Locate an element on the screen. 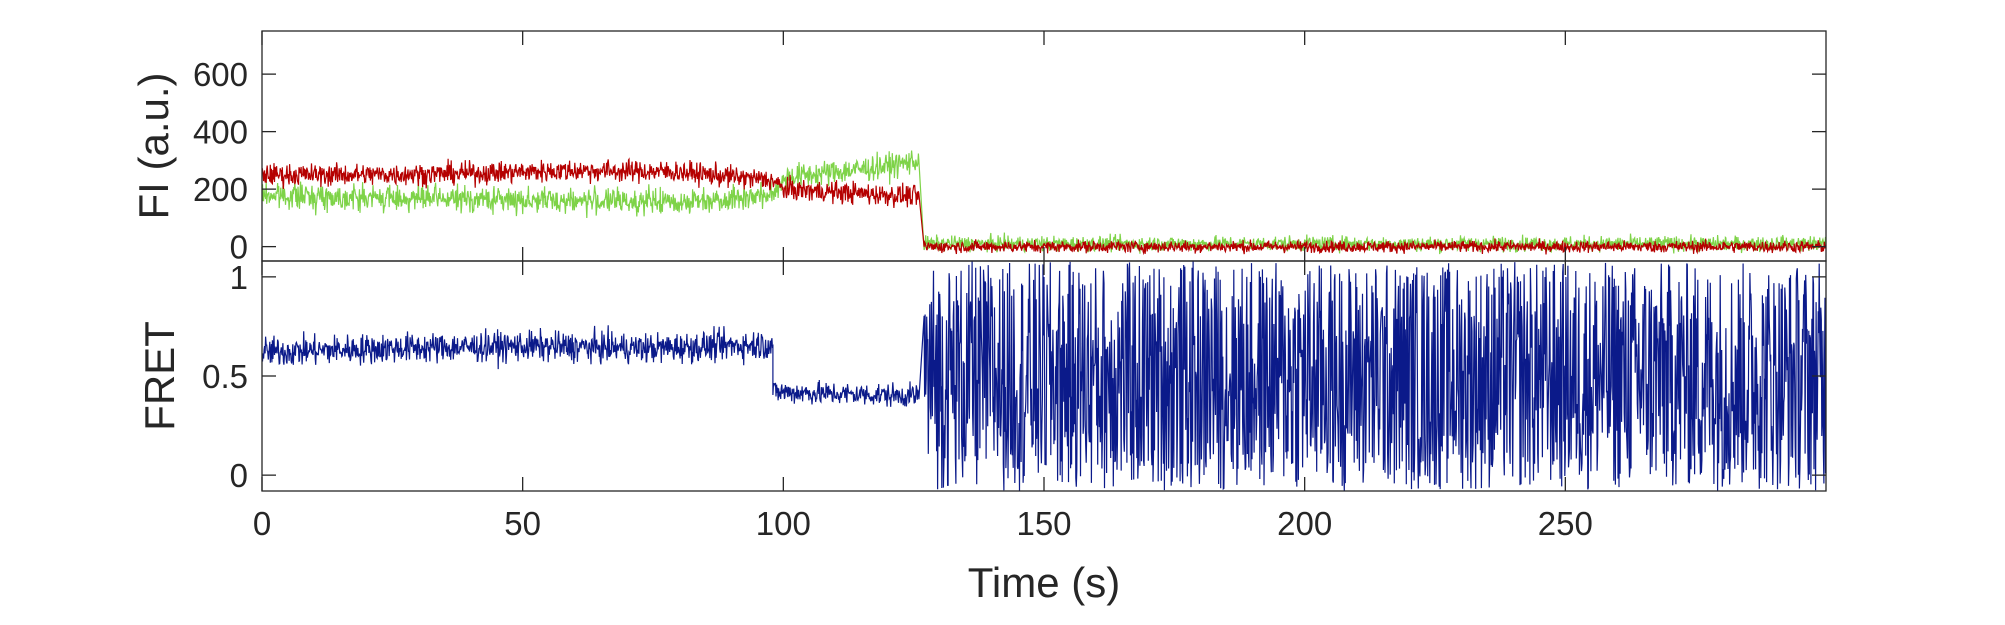  x-tick-label: 200 is located at coordinates (1304, 523).